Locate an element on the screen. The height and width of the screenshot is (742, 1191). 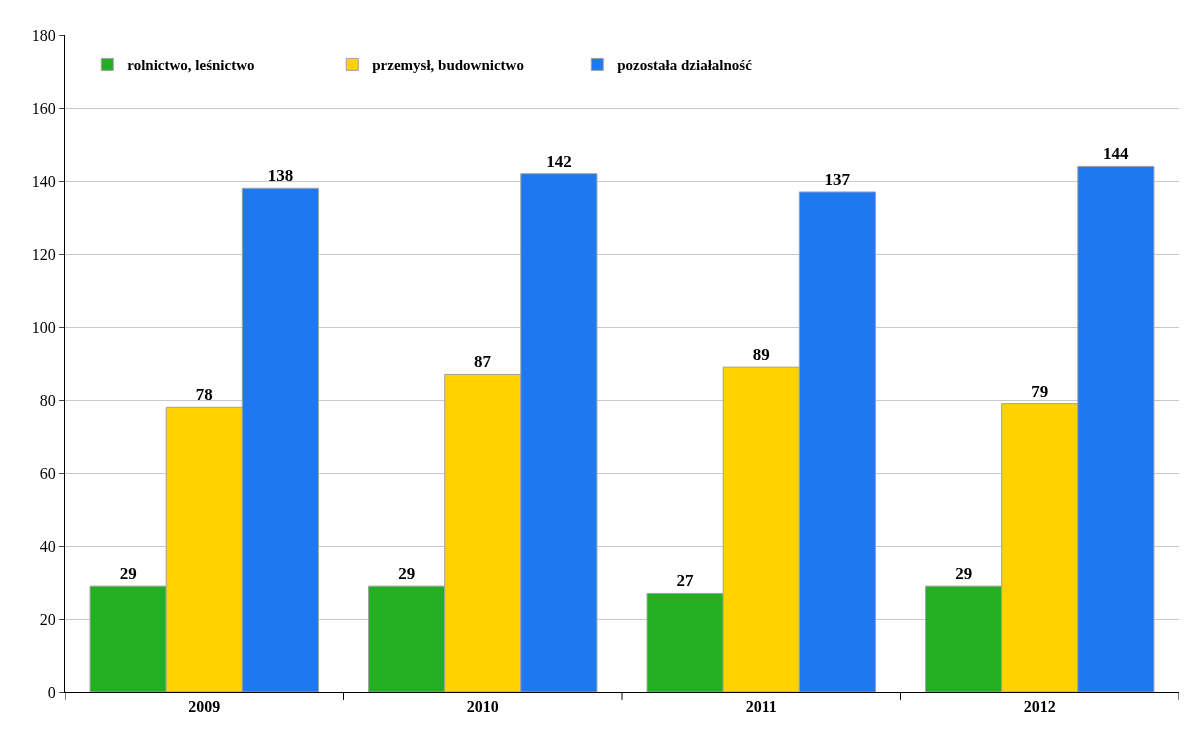
legend-label: pozostała działalność is located at coordinates (685, 65).